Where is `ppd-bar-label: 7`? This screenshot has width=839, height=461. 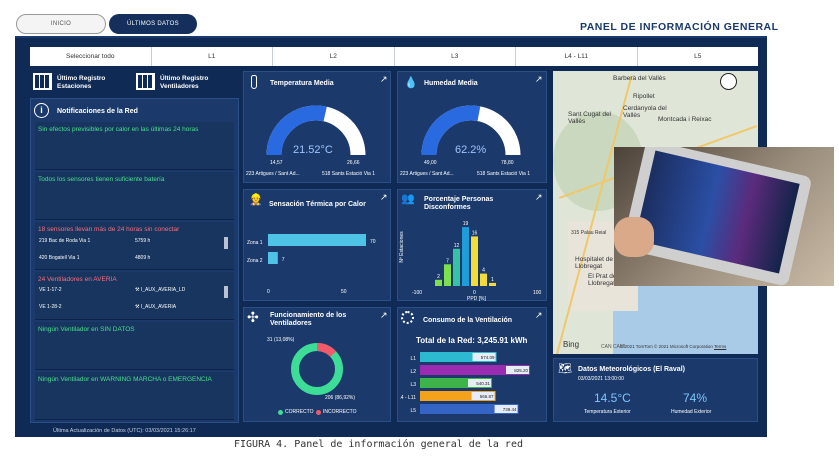 ppd-bar-label: 7 is located at coordinates (447, 261).